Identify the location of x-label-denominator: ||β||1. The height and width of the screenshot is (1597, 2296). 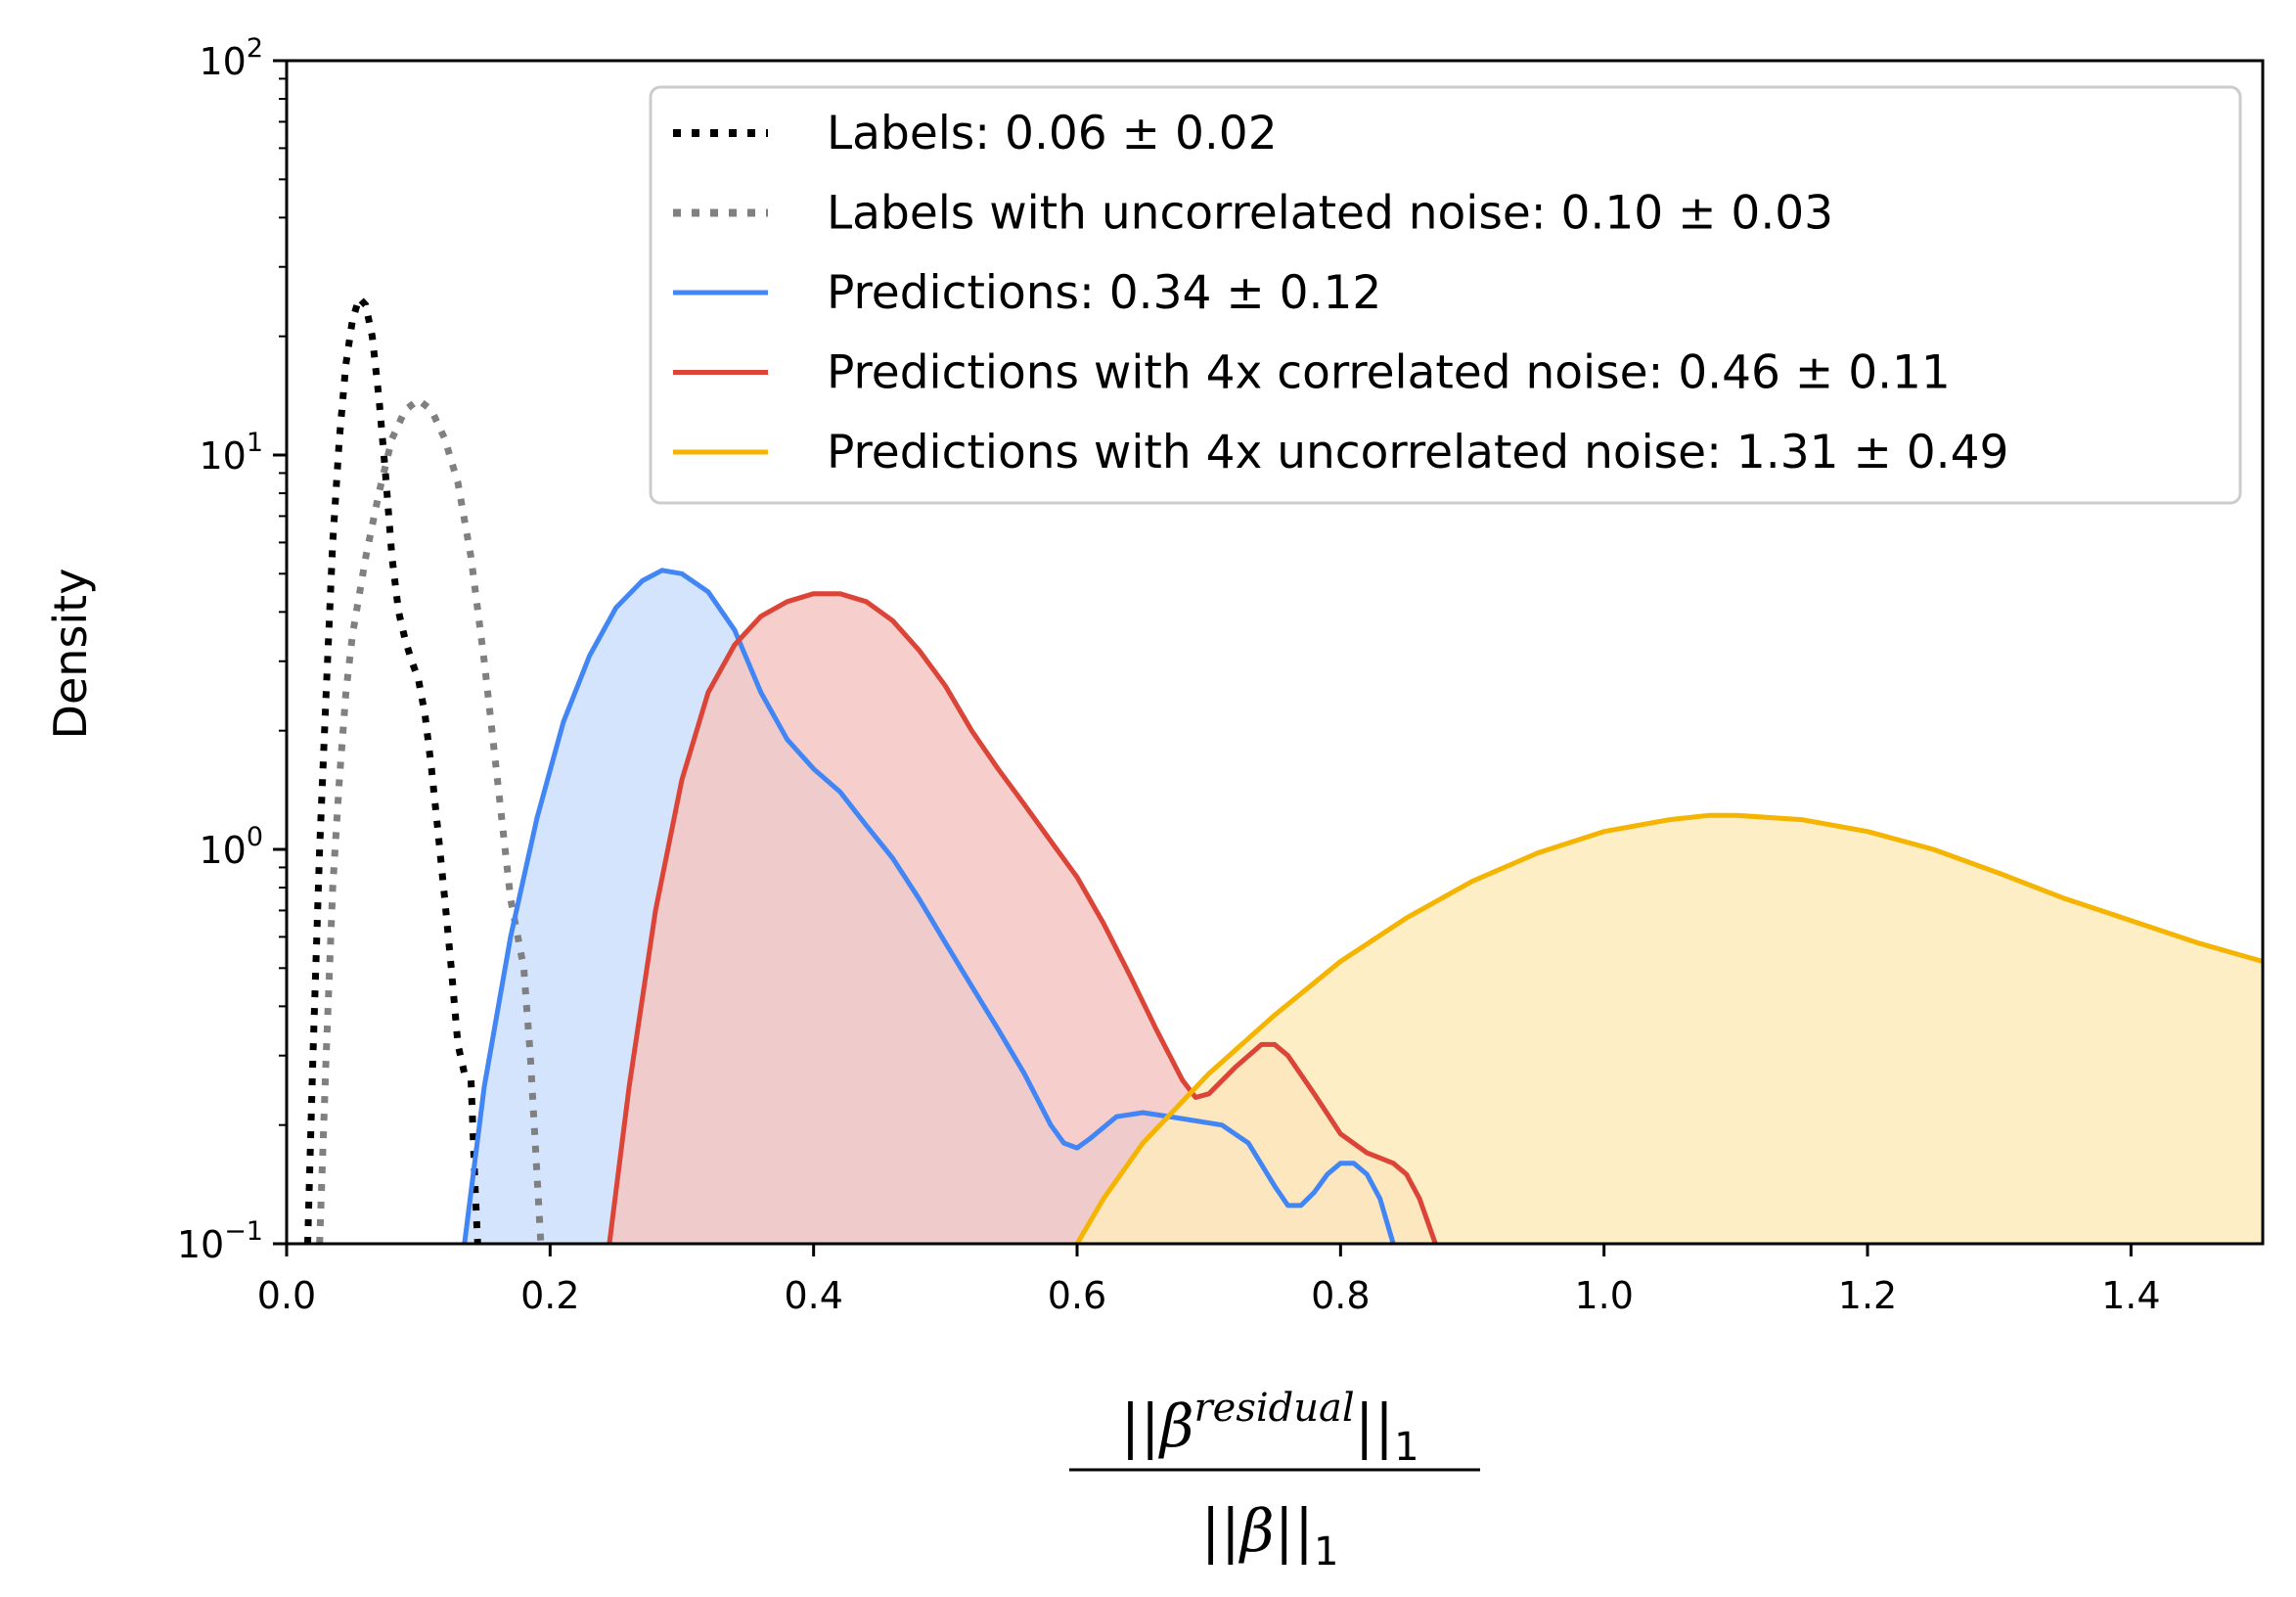
(1270, 1536).